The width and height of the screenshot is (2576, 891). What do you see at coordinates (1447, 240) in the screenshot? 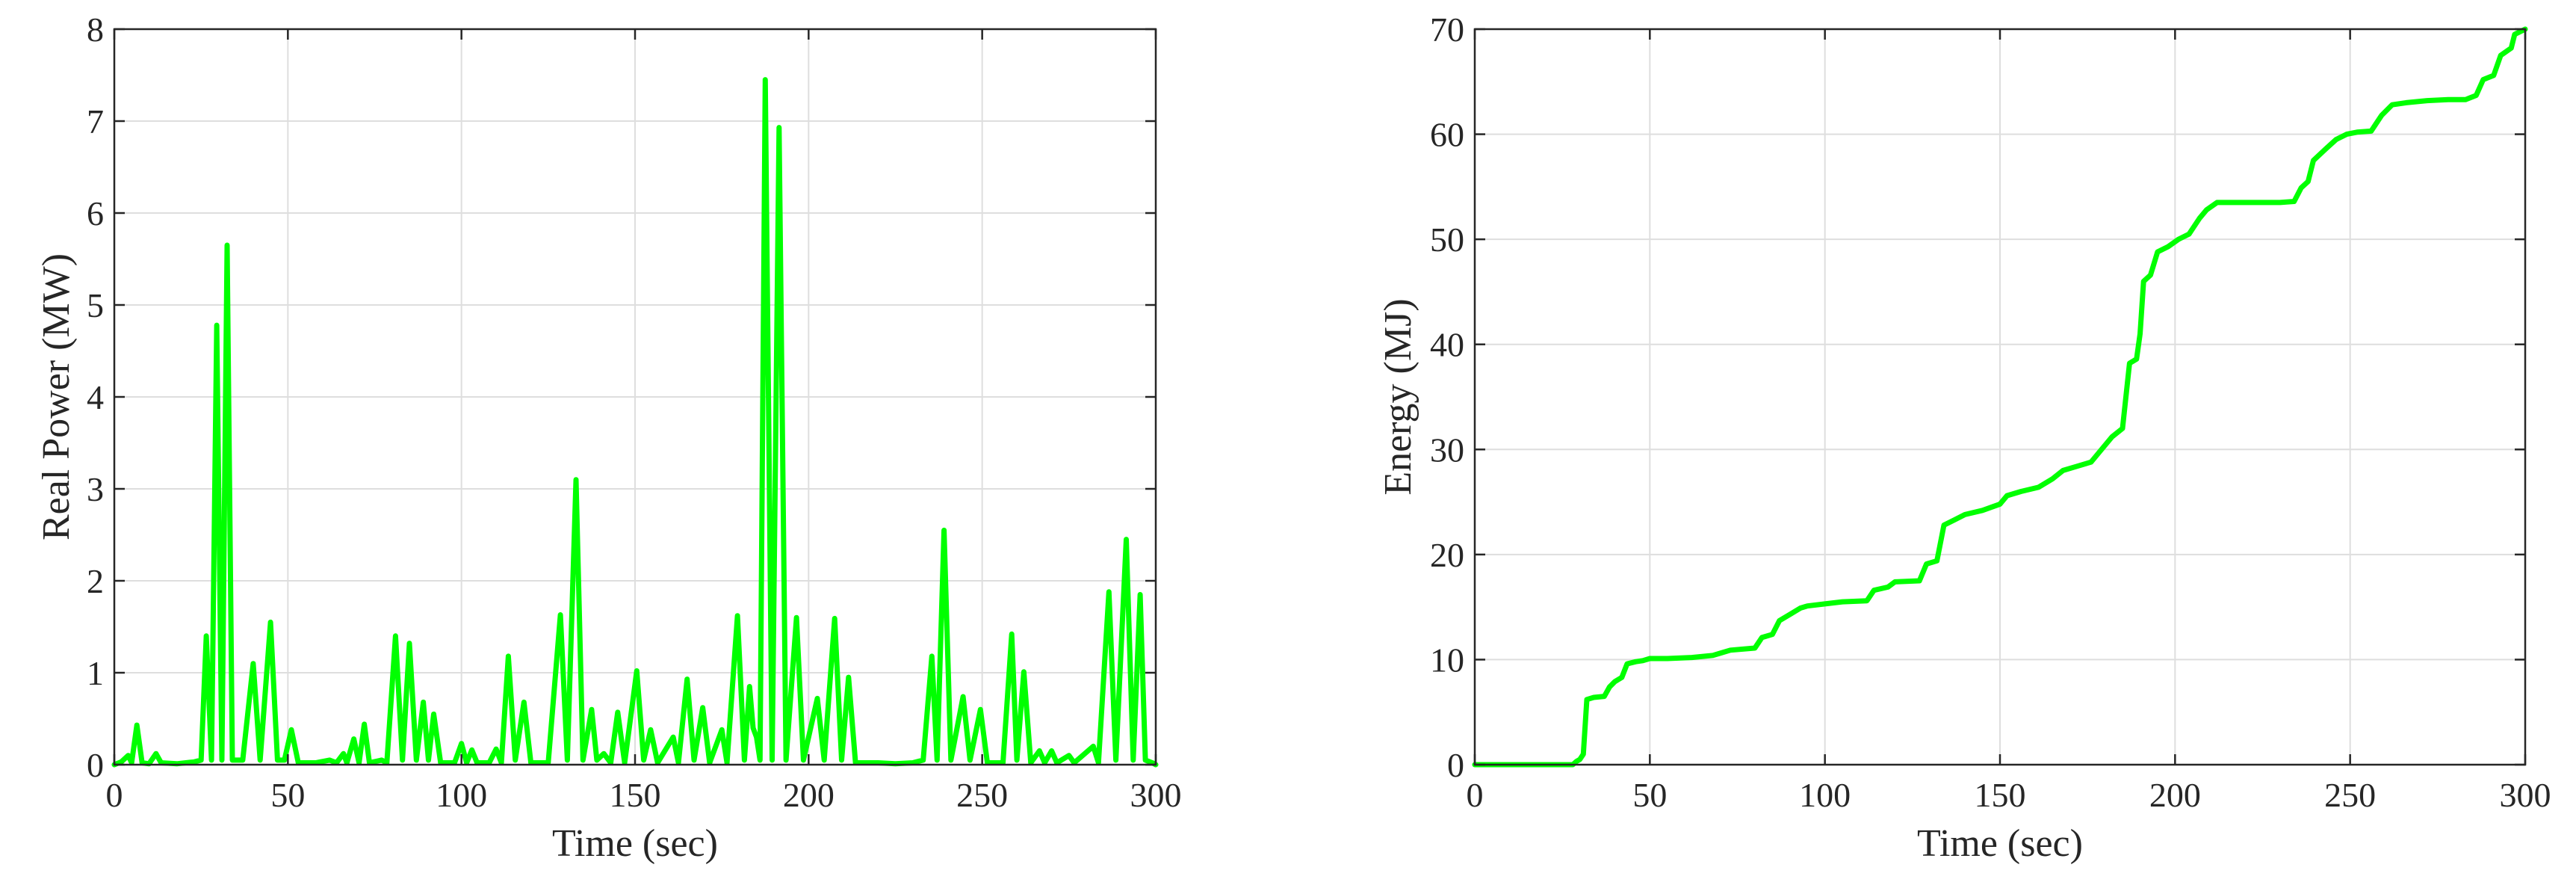
I see `y-tick-label: 50` at bounding box center [1447, 240].